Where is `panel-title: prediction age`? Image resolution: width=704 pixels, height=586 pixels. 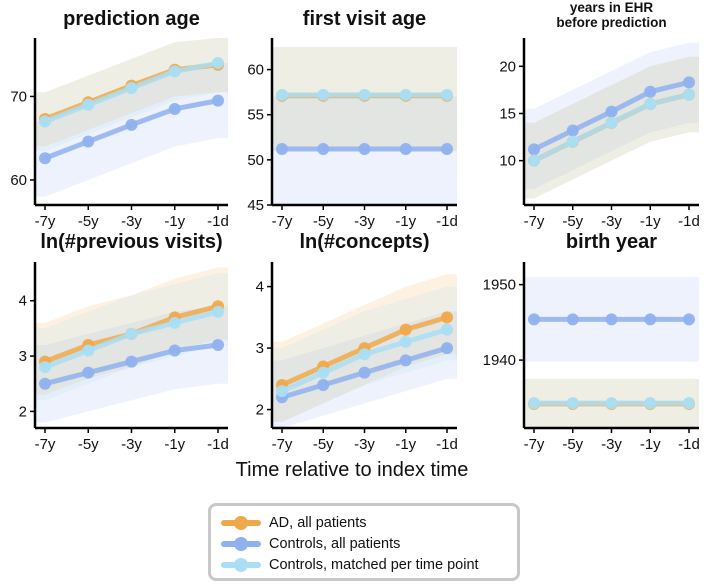
panel-title: prediction age is located at coordinates (131, 19).